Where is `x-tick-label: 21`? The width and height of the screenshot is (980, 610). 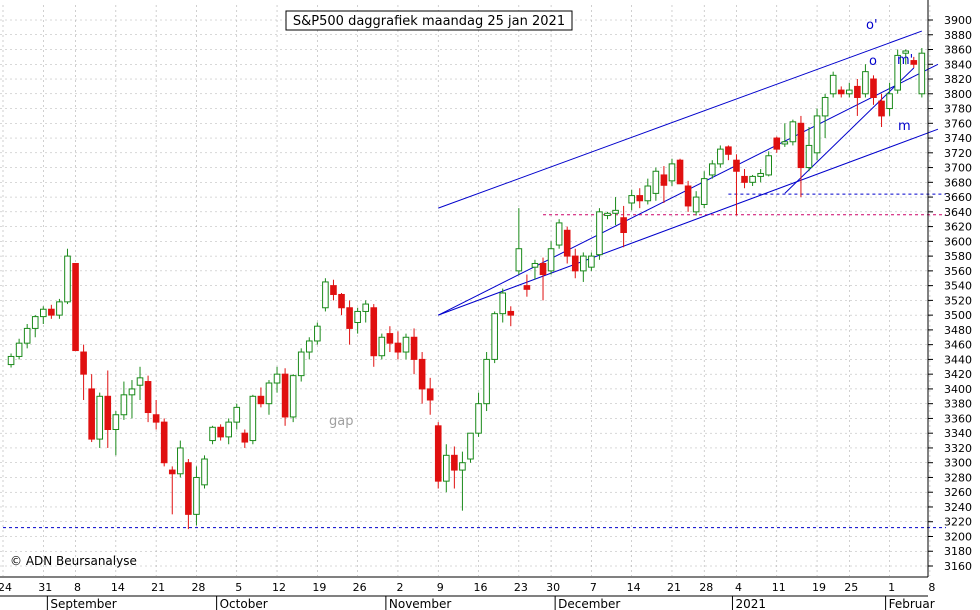 x-tick-label: 21 is located at coordinates (674, 587).